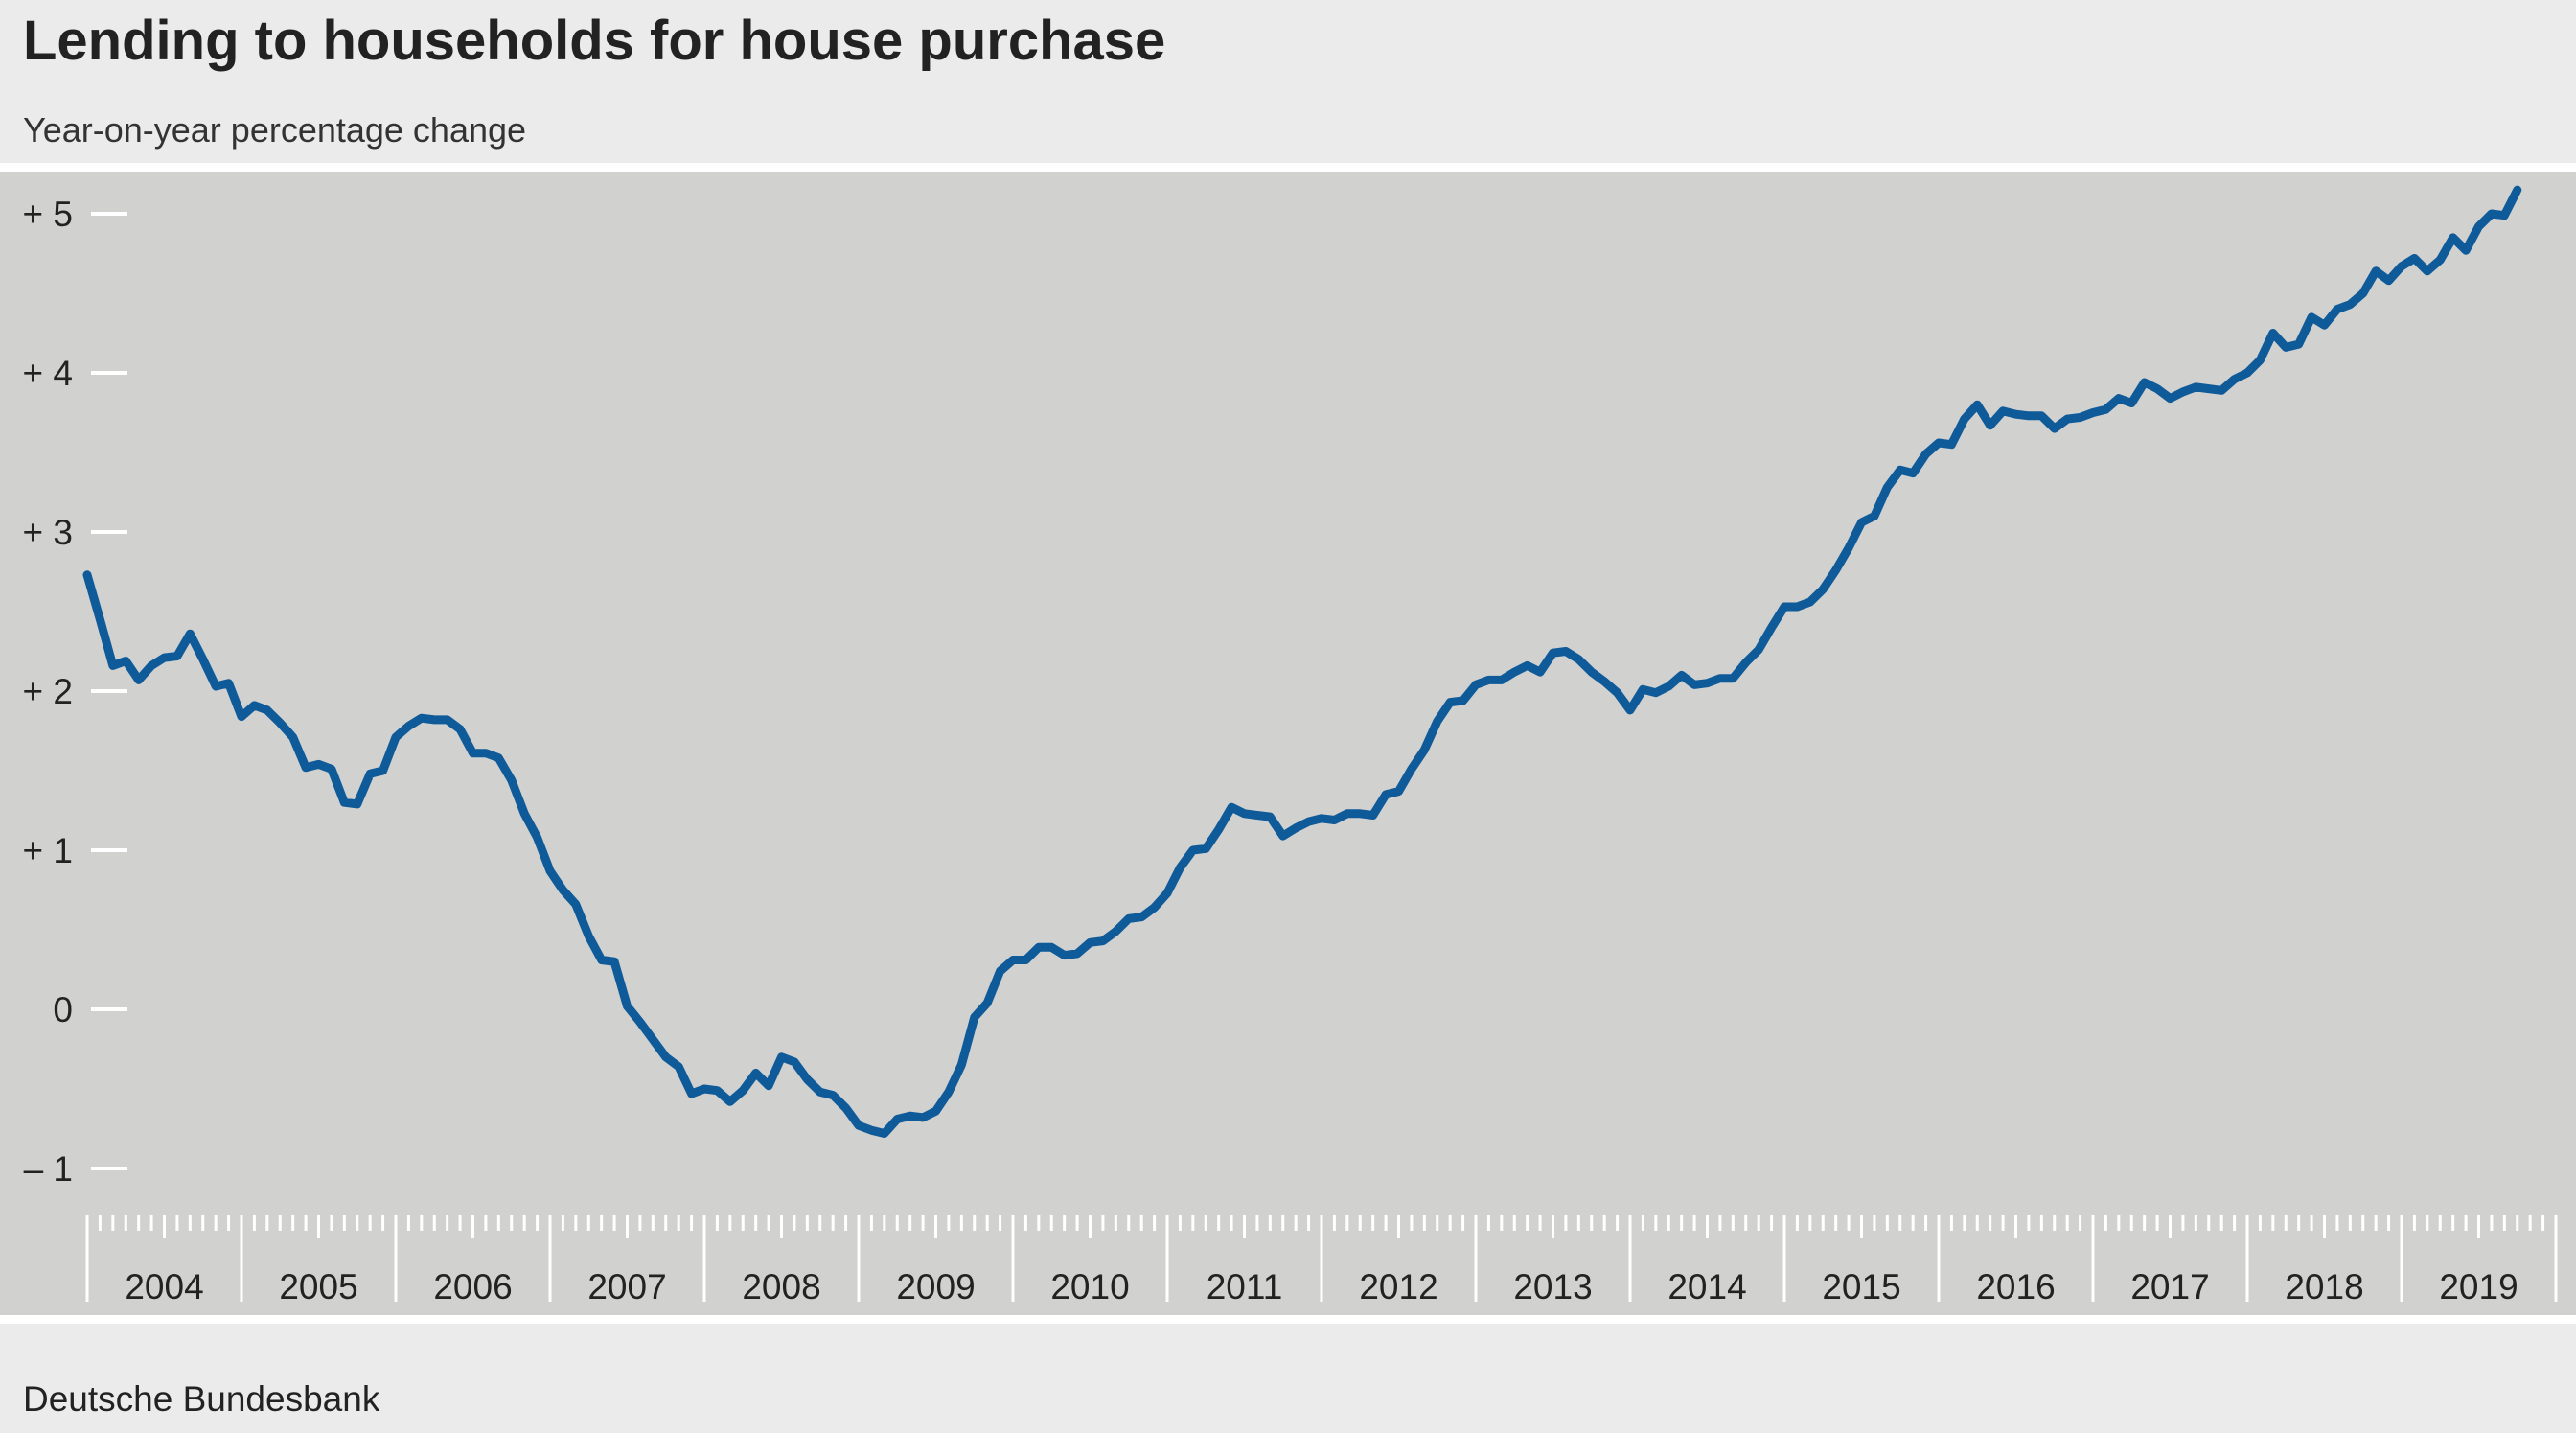 The image size is (2576, 1433). Describe the element at coordinates (1707, 1286) in the screenshot. I see `x-tick-label: 2014` at that location.